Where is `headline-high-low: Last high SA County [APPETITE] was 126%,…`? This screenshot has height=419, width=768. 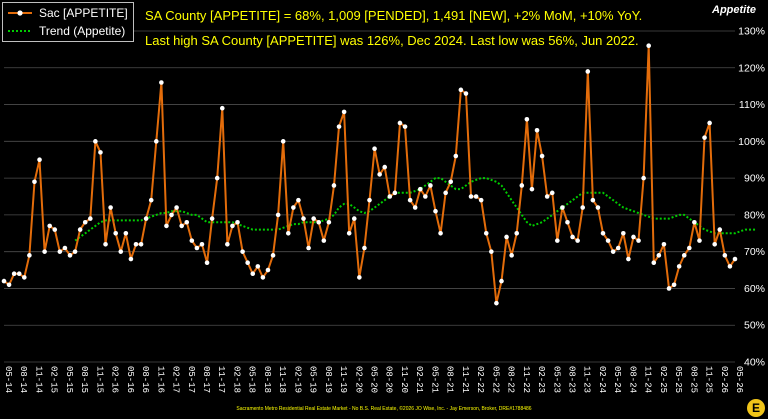 headline-high-low: Last high SA County [APPETITE] was 126%,… is located at coordinates (392, 40).